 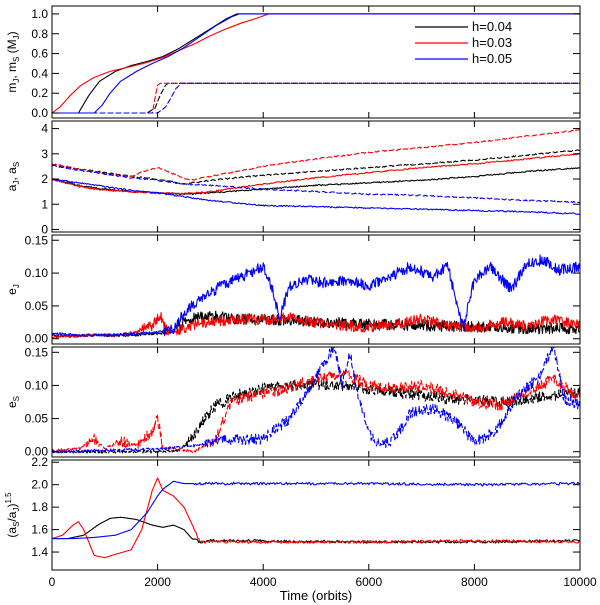 What do you see at coordinates (316, 510) in the screenshot?
I see `series-h-0-05-ratio` at bounding box center [316, 510].